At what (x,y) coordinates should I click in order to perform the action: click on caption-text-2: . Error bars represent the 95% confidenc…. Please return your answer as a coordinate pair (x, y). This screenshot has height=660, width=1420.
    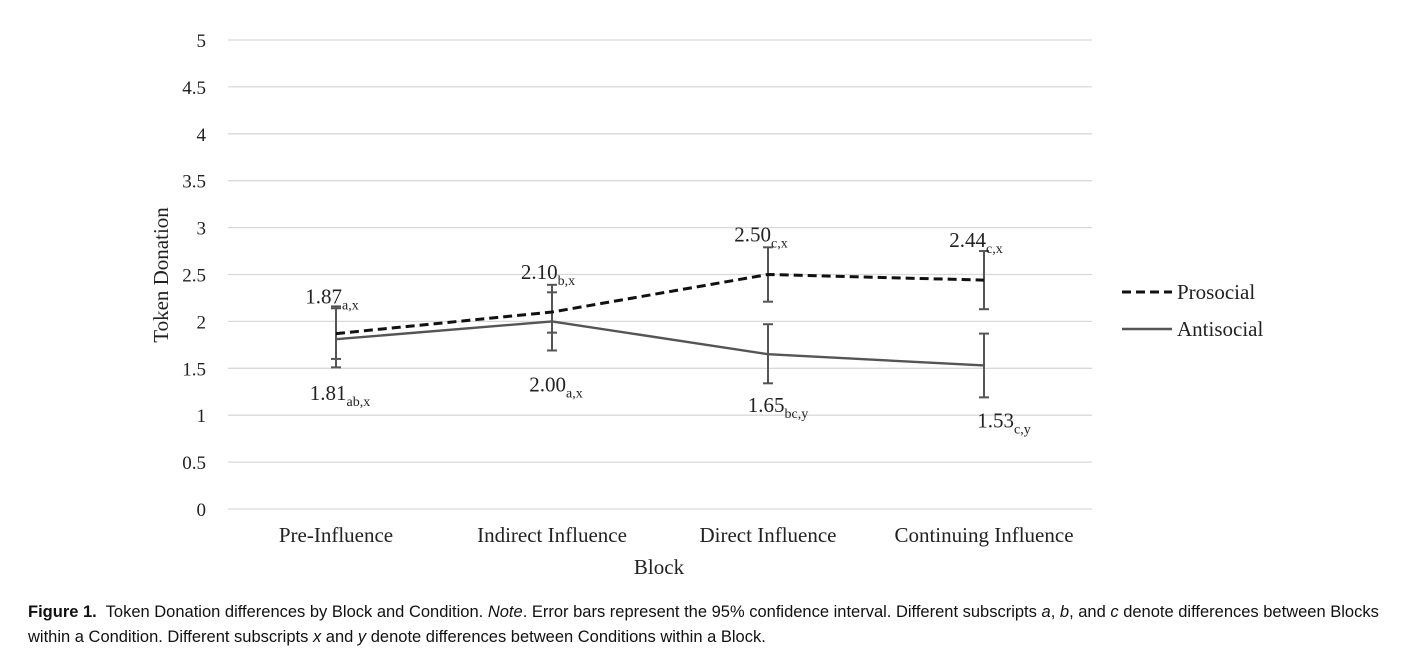
    Looking at the image, I should click on (779, 612).